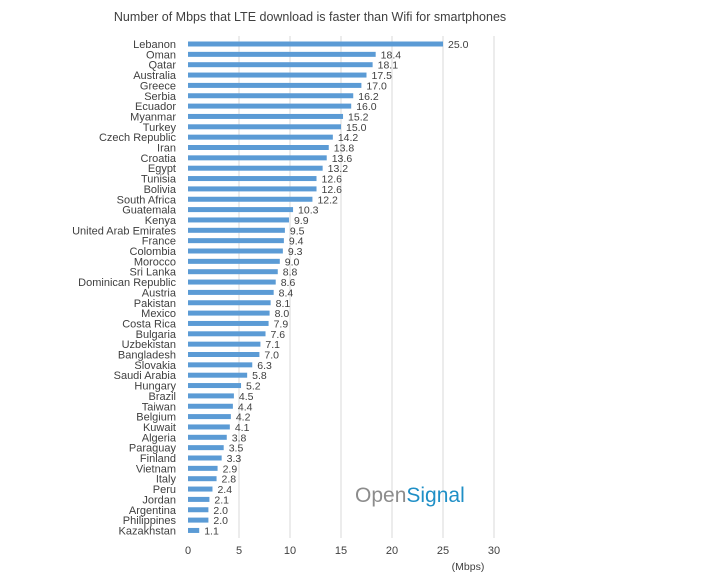  Describe the element at coordinates (155, 107) in the screenshot. I see `category-label: Ecuador` at that location.